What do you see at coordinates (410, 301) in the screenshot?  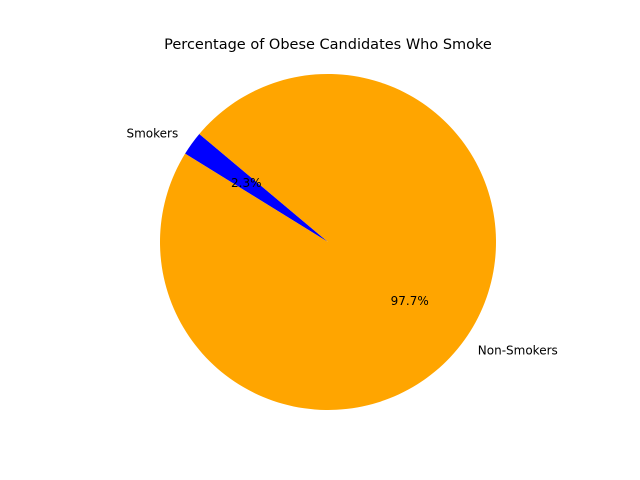 I see `slice-percent-non-smokers: 97.7%` at bounding box center [410, 301].